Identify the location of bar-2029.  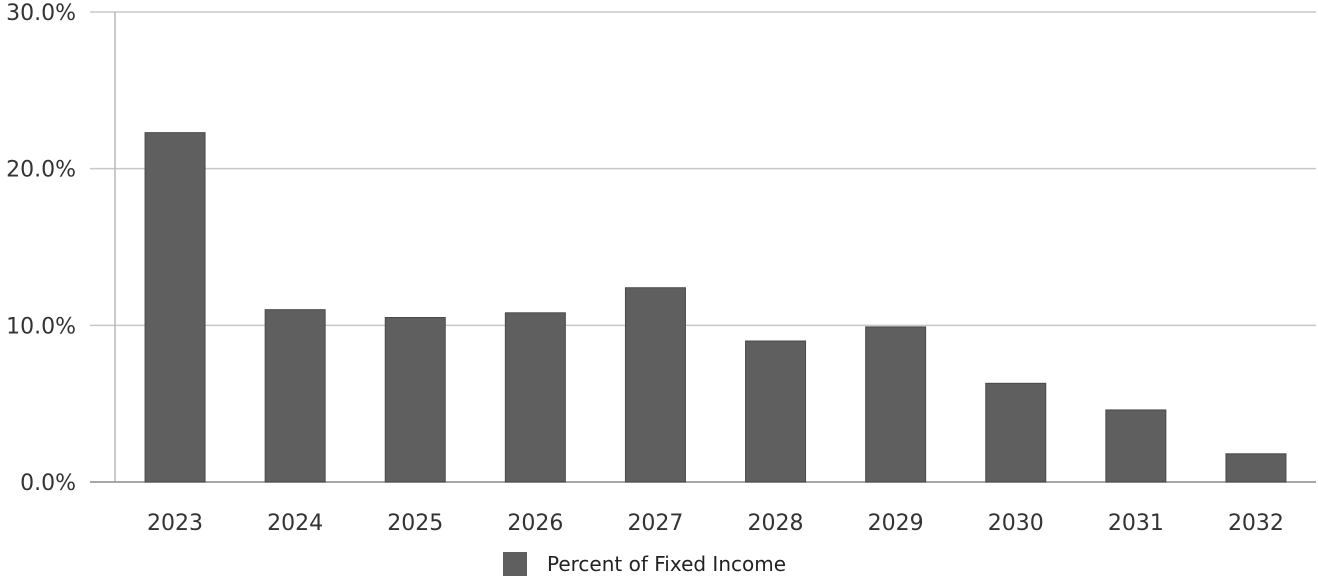
(896, 404).